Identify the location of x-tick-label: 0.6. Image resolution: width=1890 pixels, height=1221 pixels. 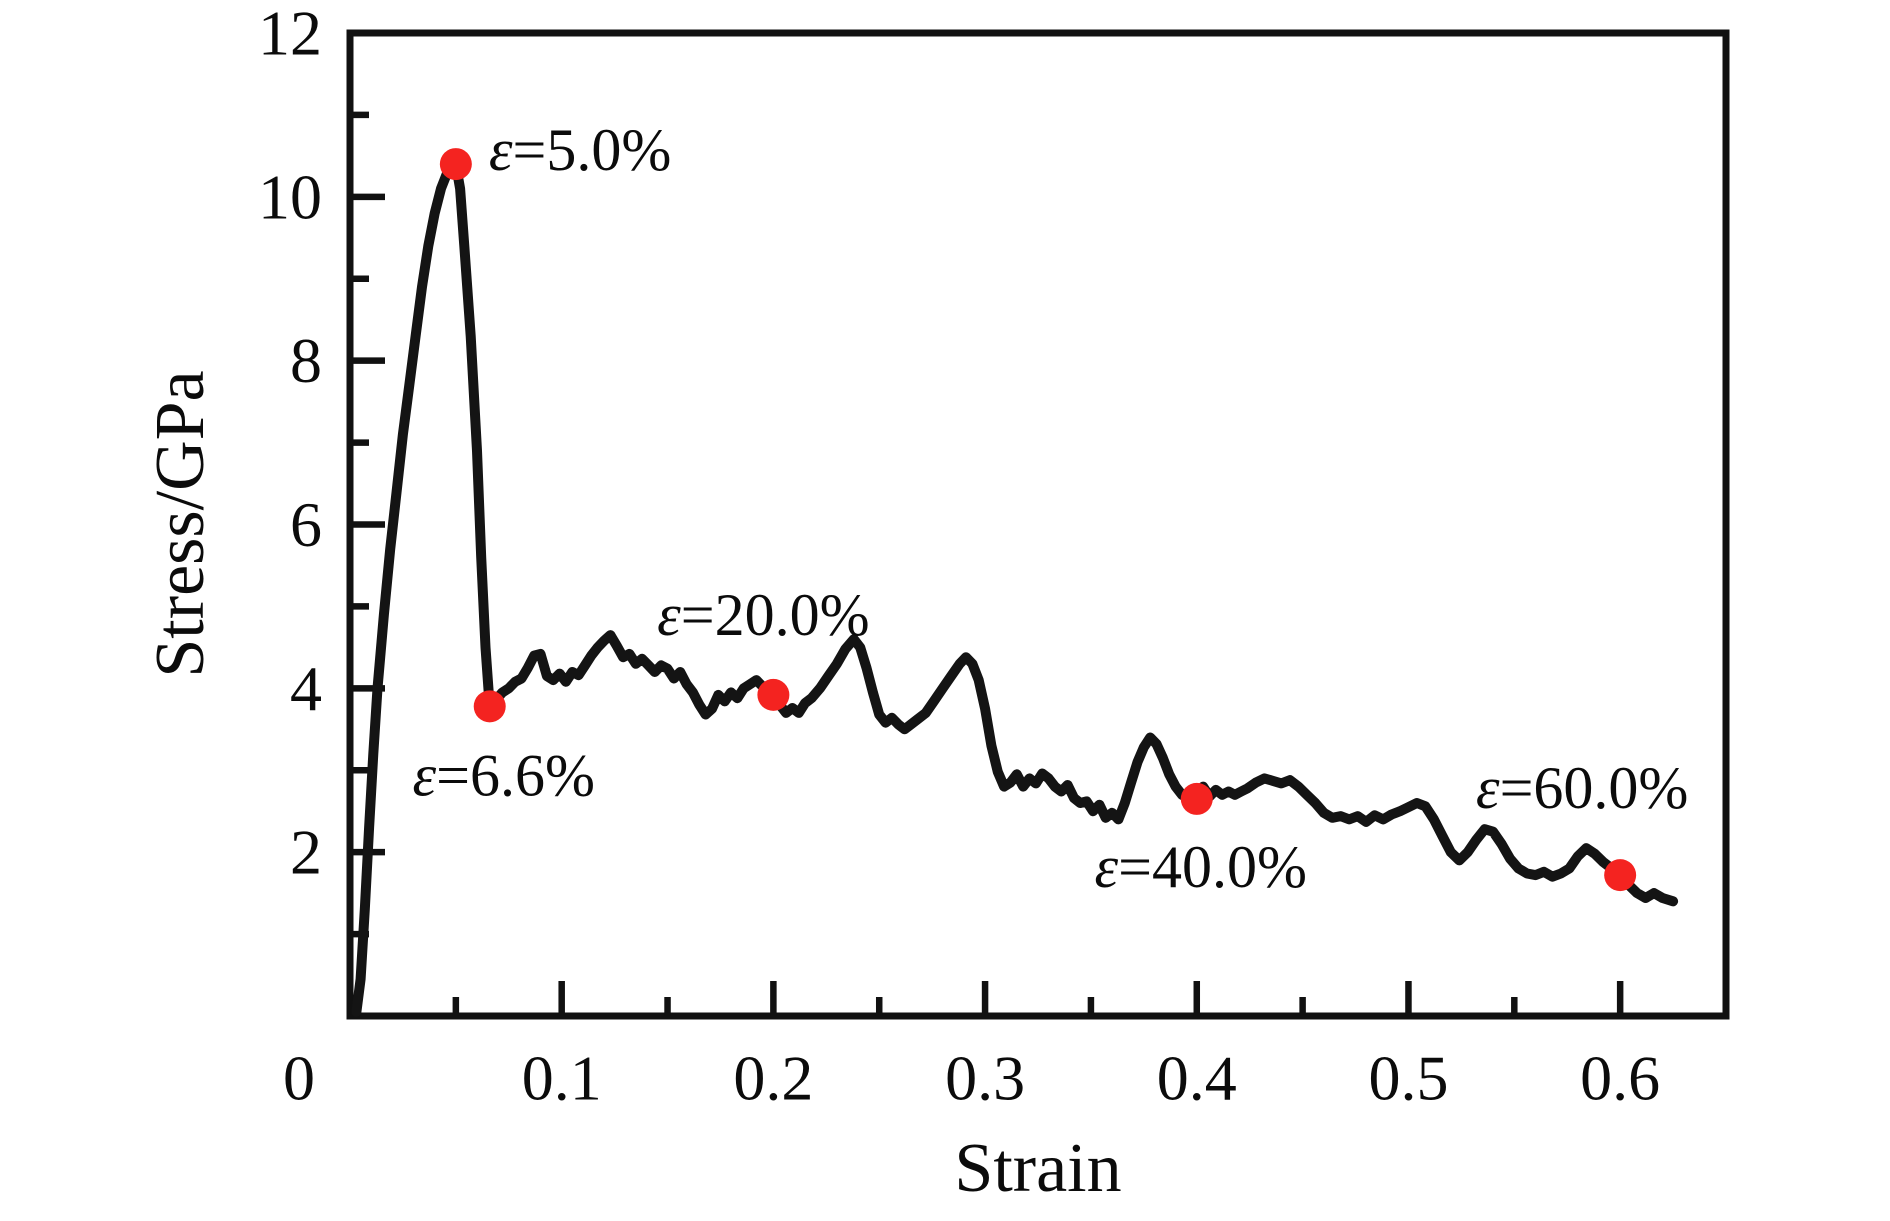
(1620, 1078).